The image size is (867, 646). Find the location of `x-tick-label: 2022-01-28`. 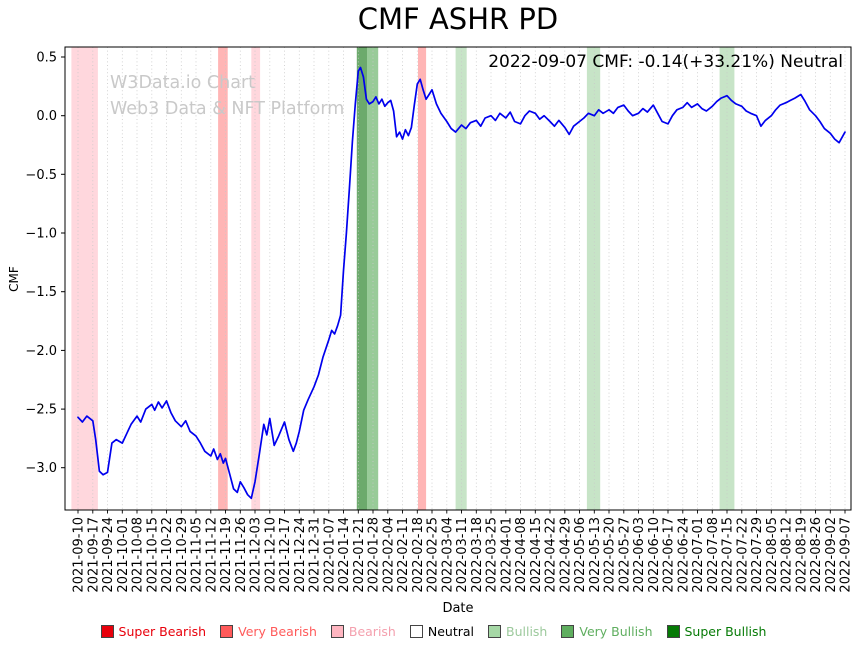

x-tick-label: 2022-01-28 is located at coordinates (374, 555).